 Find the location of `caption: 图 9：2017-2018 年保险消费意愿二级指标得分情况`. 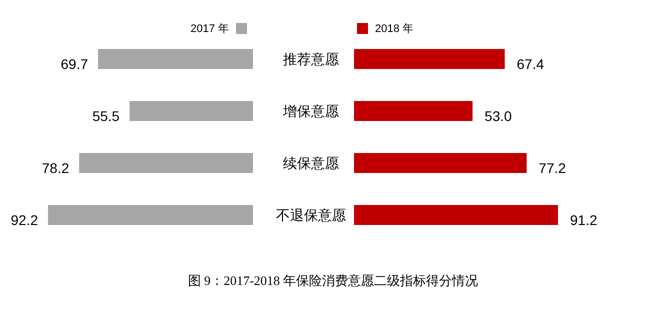

caption: 图 9：2017-2018 年保险消费意愿二级指标得分情况 is located at coordinates (333, 281).